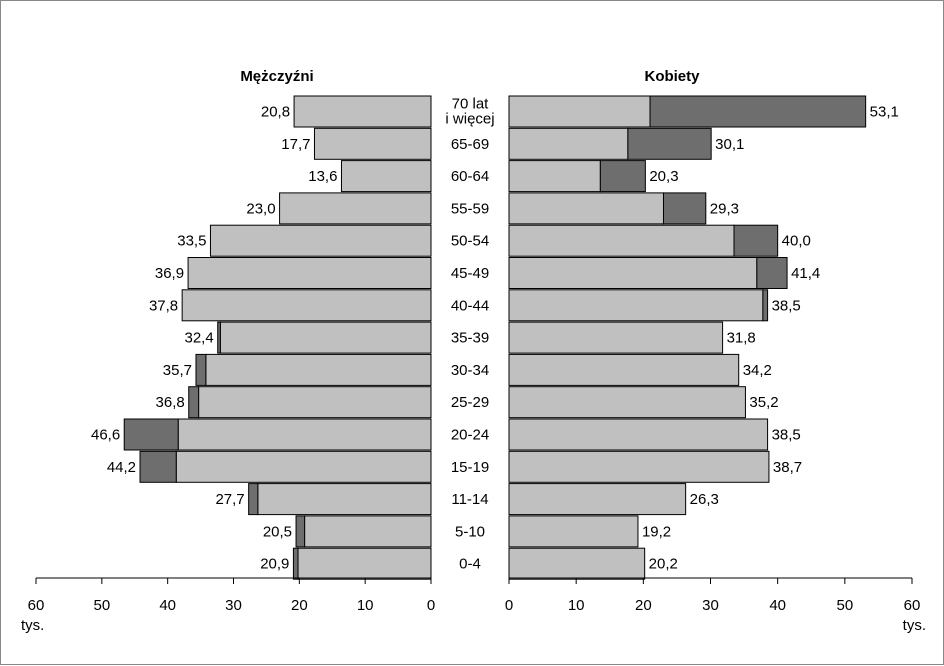 This screenshot has height=666, width=944. Describe the element at coordinates (274, 564) in the screenshot. I see `data-label-men: 20,9` at that location.